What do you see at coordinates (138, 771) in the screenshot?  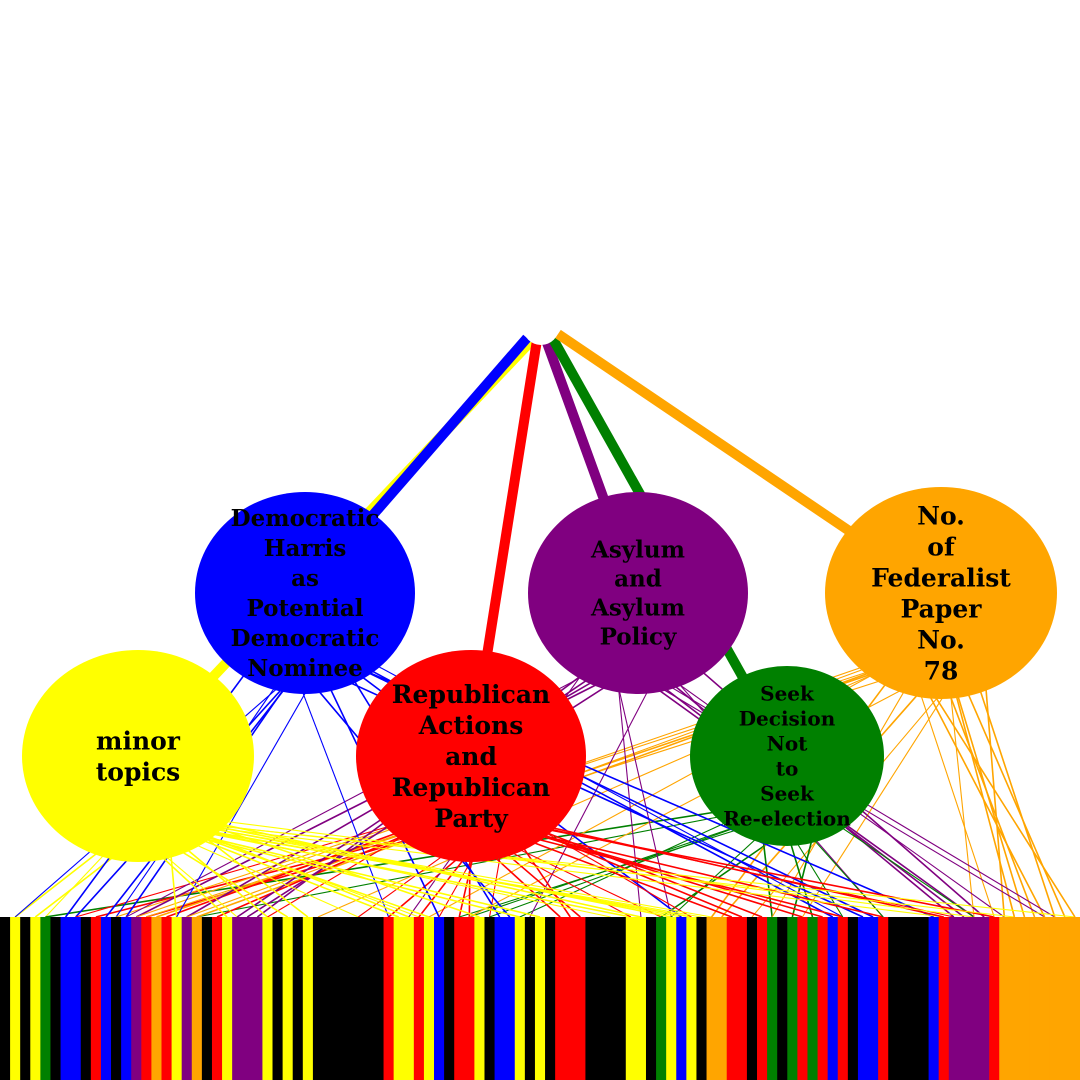 I see `topic-label-line: topics` at bounding box center [138, 771].